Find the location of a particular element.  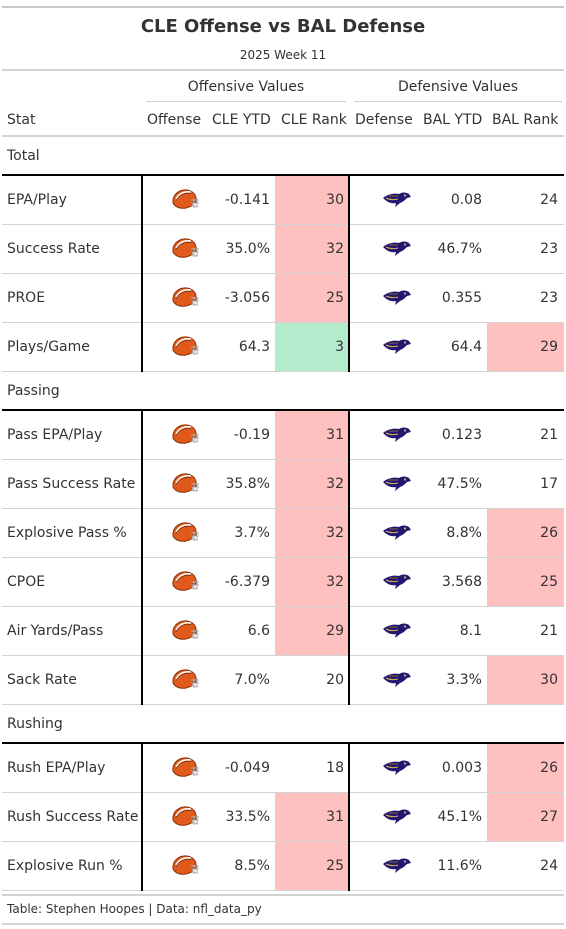

cle-rank-value: 29 is located at coordinates (335, 631).